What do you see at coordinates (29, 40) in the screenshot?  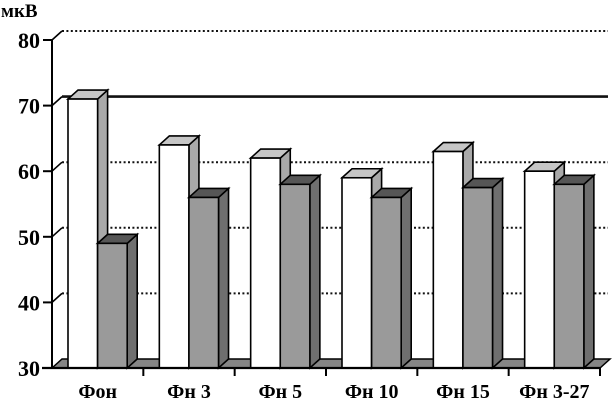 I see `y-tick-label-80: 80` at bounding box center [29, 40].